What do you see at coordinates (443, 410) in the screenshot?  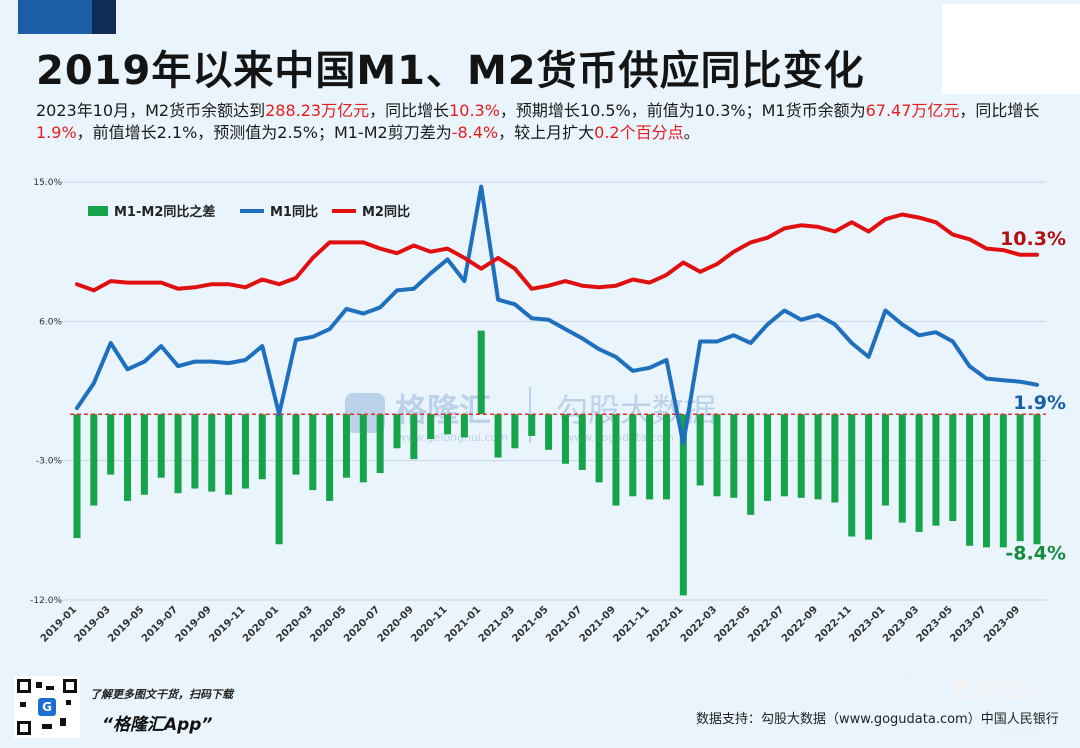 I see `watermark-brand-1: 格隆汇` at bounding box center [443, 410].